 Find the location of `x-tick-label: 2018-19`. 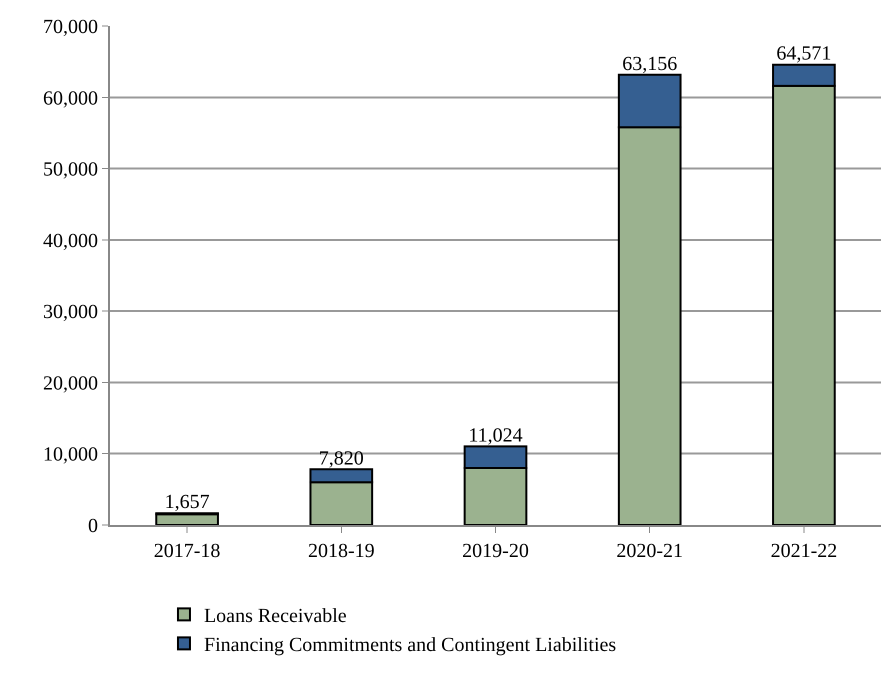

x-tick-label: 2018-19 is located at coordinates (341, 551).